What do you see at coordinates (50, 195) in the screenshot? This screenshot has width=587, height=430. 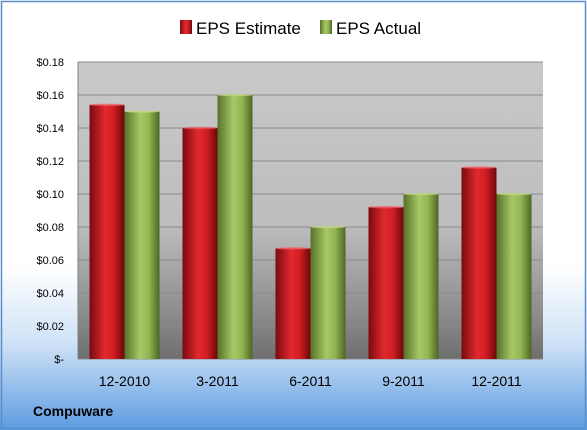 I see `y-tick-label: $0.10` at bounding box center [50, 195].